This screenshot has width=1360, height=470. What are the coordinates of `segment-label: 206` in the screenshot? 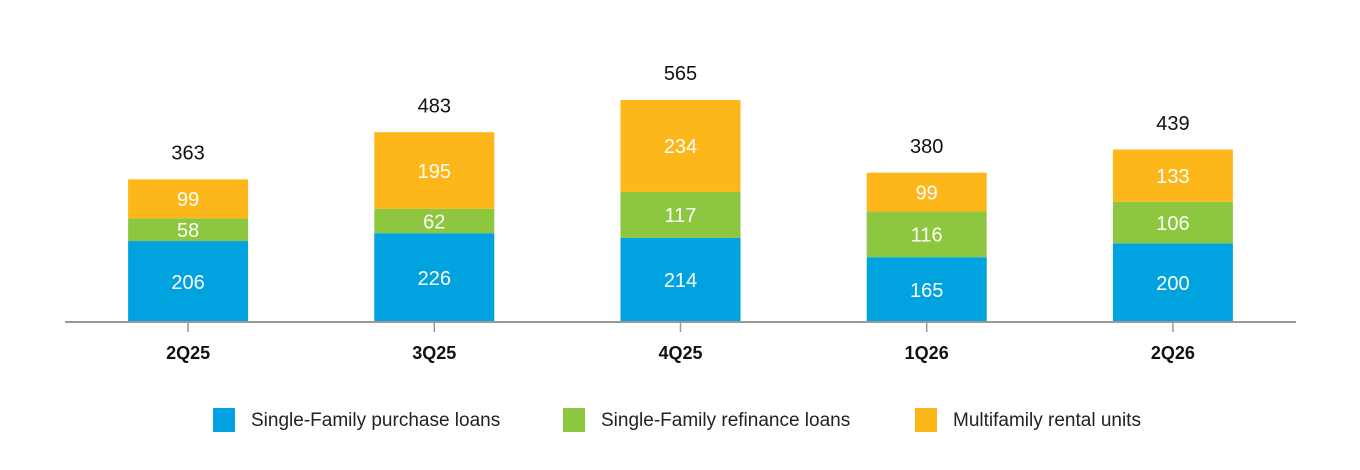 It's located at (187, 283).